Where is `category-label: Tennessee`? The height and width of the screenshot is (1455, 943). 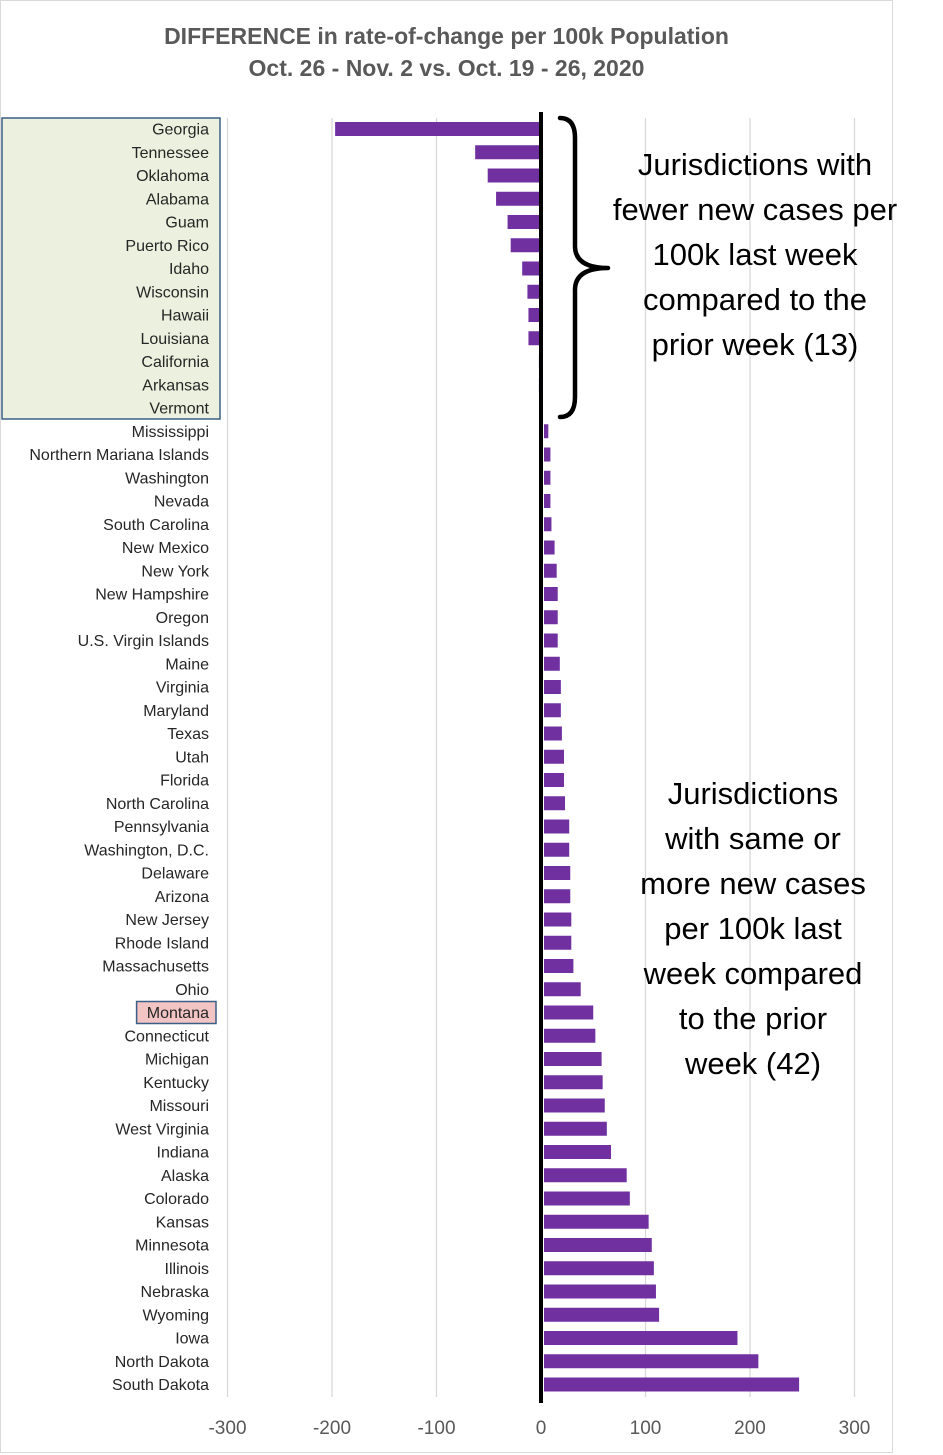 category-label: Tennessee is located at coordinates (170, 153).